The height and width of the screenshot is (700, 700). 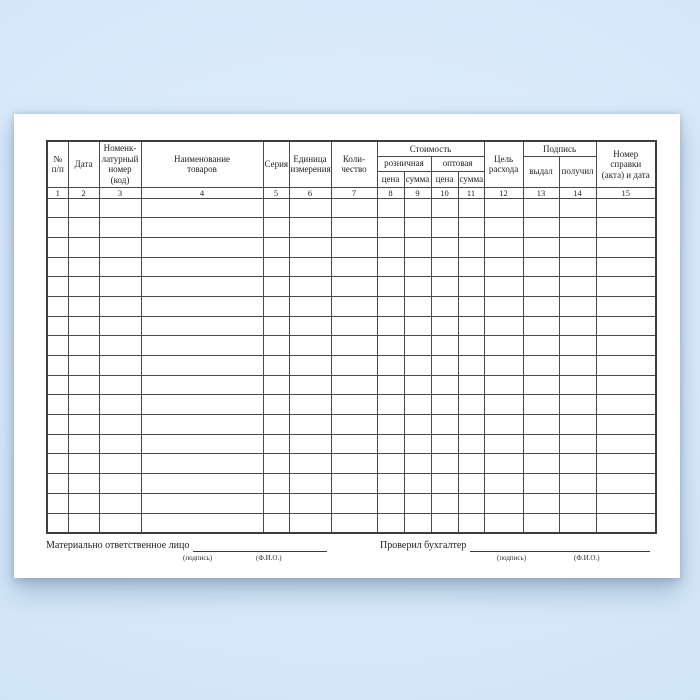 What do you see at coordinates (515, 550) in the screenshot?
I see `accountant-block: Проверил бухгалтер (подпись) (Ф.И.О.)` at bounding box center [515, 550].